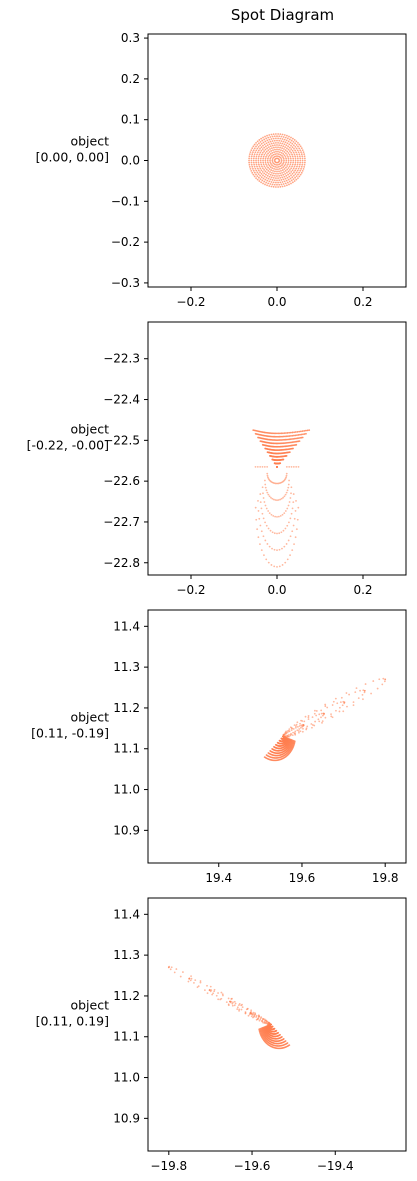  What do you see at coordinates (126, 914) in the screenshot?
I see `y-tick-label: 11.4` at bounding box center [126, 914].